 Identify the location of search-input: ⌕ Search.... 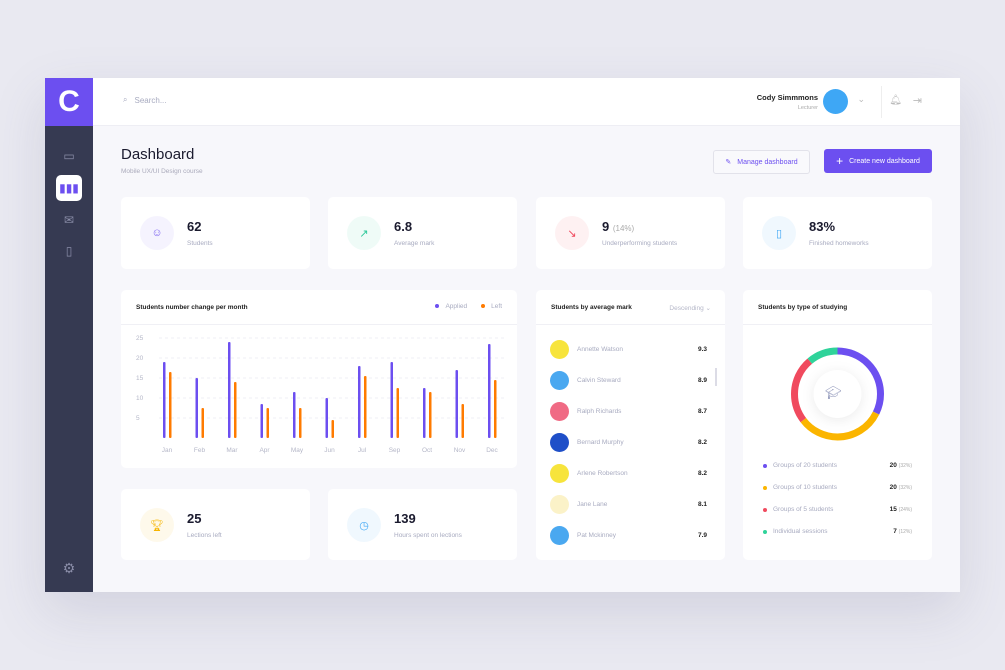
(145, 100).